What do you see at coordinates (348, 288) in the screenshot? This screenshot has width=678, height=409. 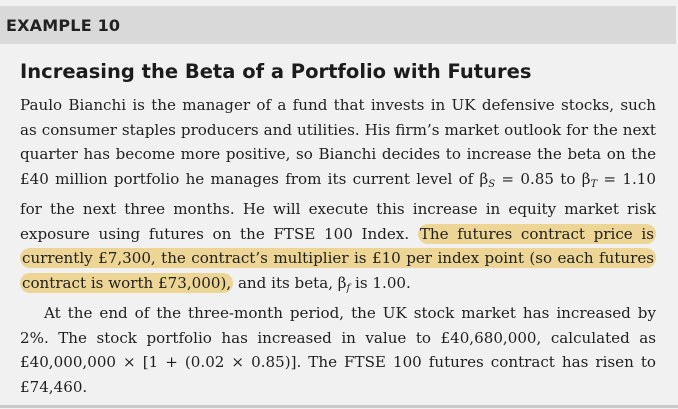 I see `beta-f-subscript: f` at bounding box center [348, 288].